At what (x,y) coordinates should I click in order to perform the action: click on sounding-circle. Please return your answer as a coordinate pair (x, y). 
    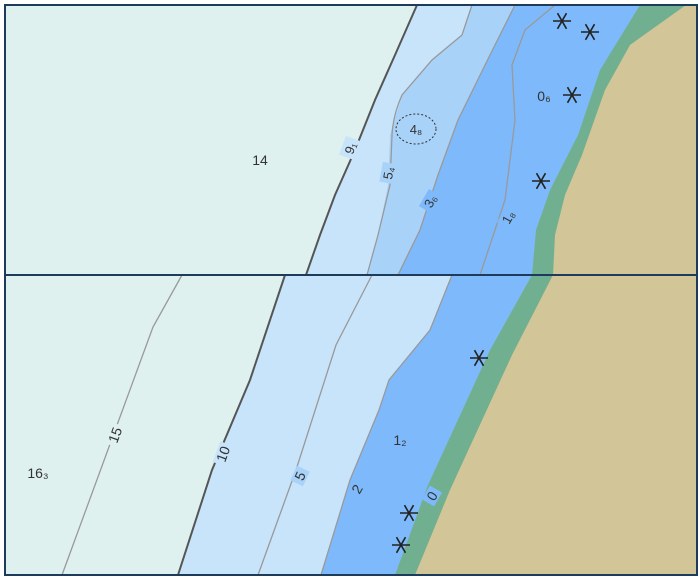
    Looking at the image, I should click on (416, 129).